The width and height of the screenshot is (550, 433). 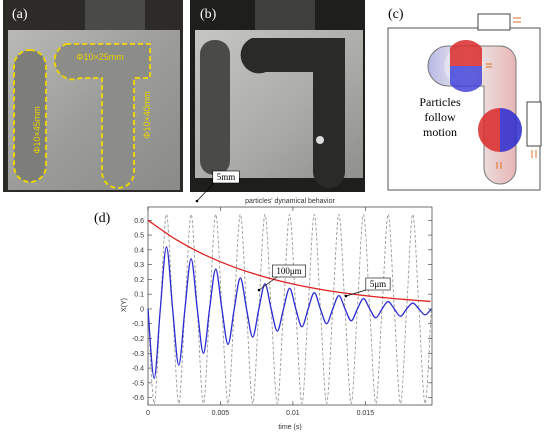 I want to click on x-tick-label: 0.015, so click(x=366, y=413).